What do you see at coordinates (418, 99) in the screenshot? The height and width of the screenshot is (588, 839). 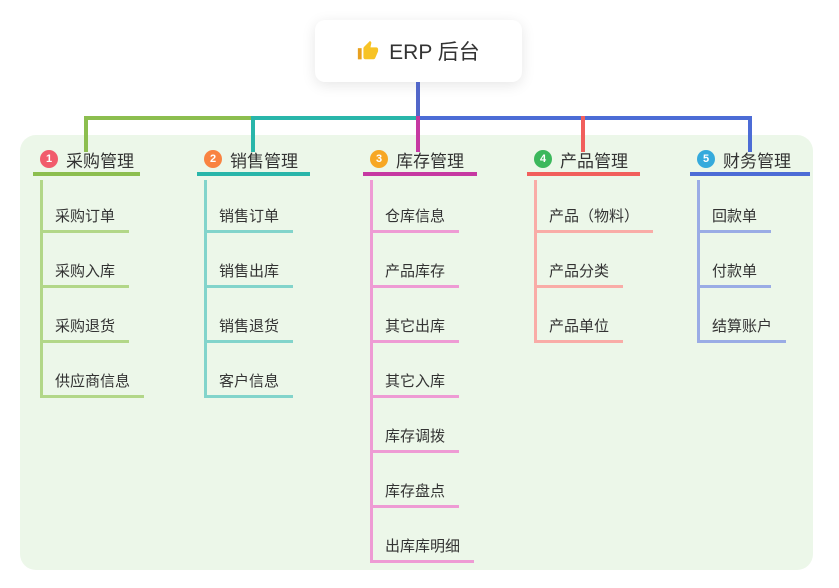 I see `root-connector-line` at bounding box center [418, 99].